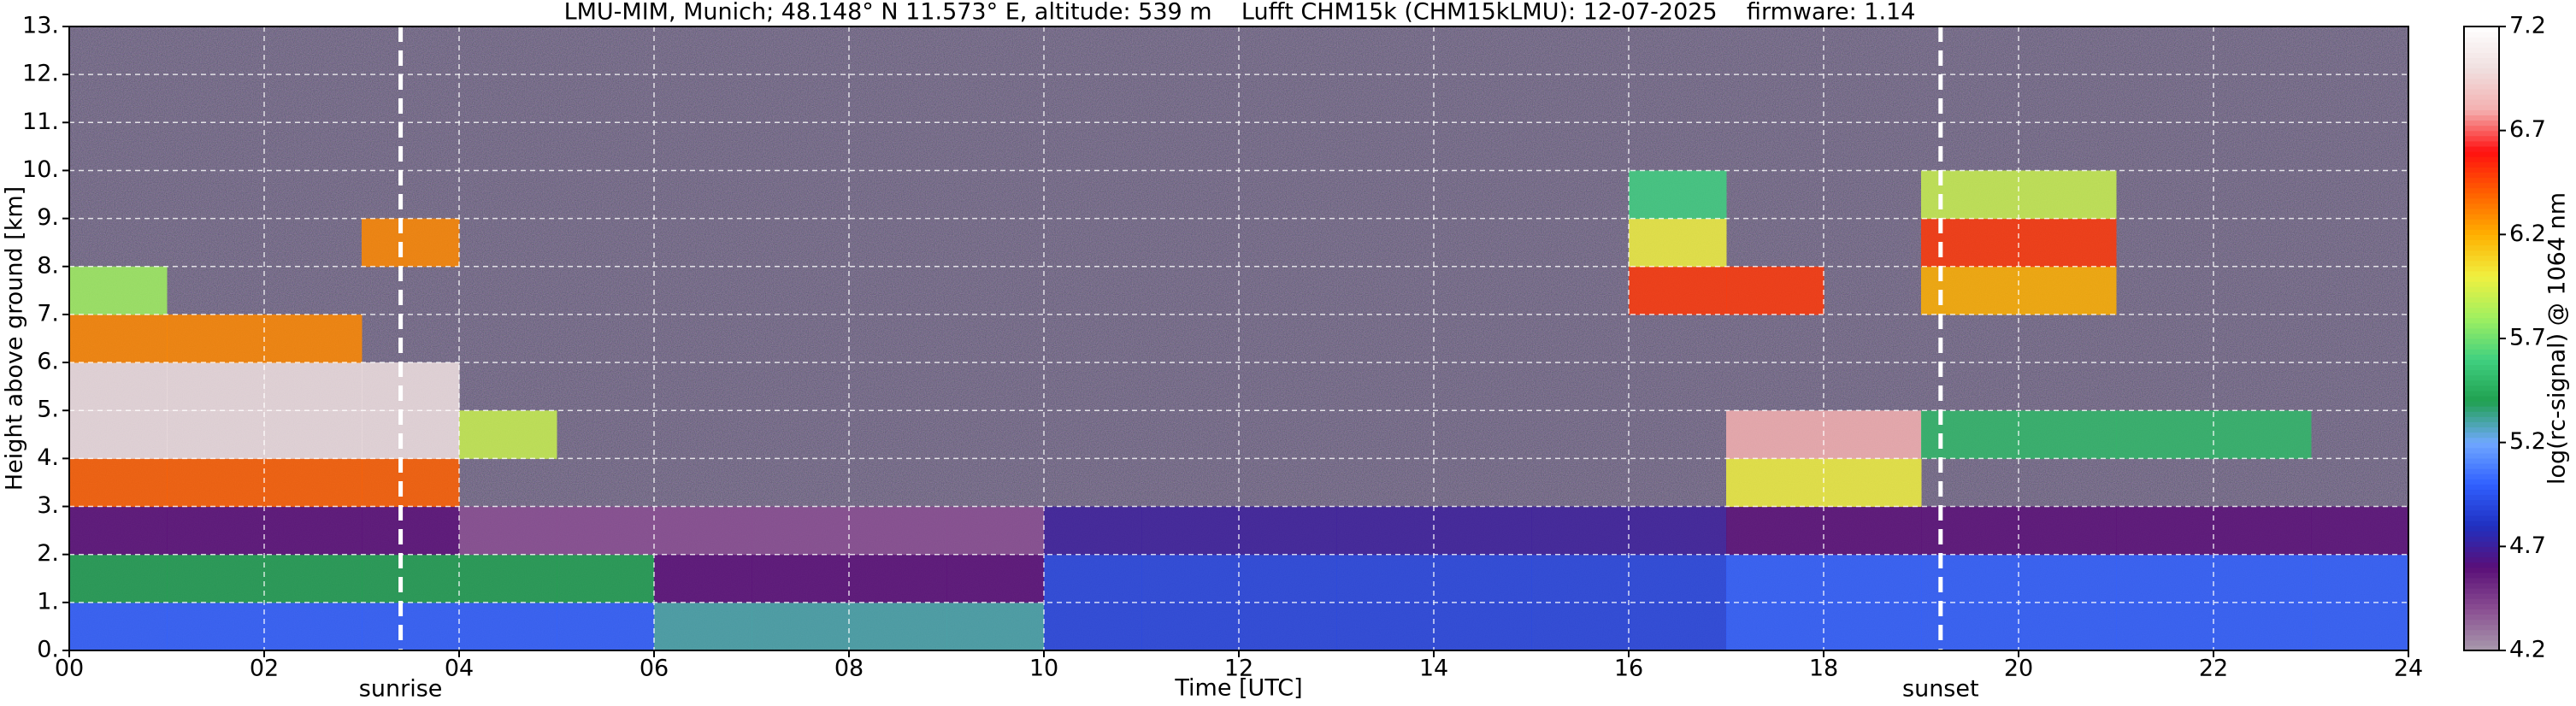 Image resolution: width=2576 pixels, height=706 pixels. I want to click on y-tick-label: 5., so click(48, 410).